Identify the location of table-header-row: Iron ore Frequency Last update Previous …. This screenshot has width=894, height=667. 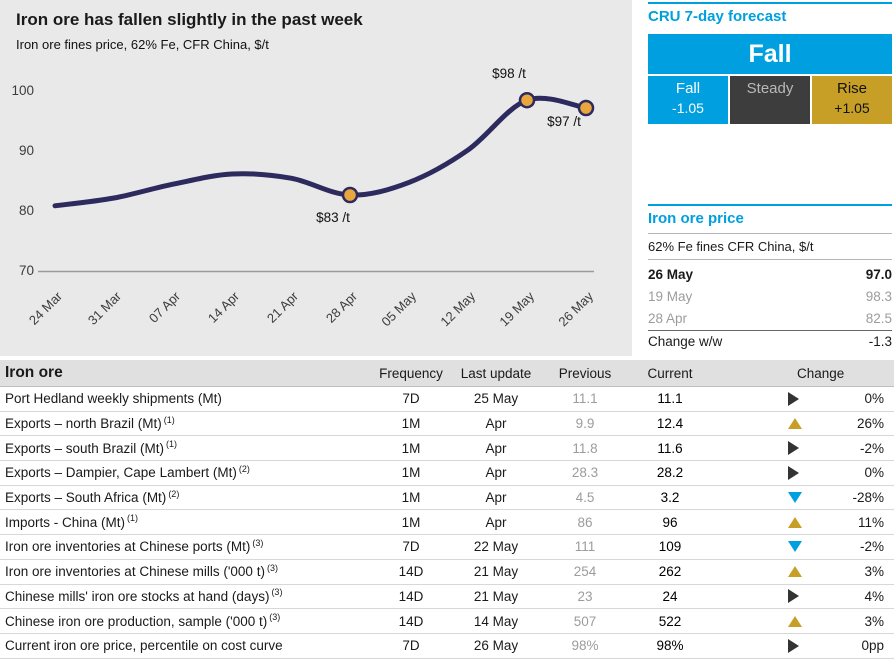
(447, 373).